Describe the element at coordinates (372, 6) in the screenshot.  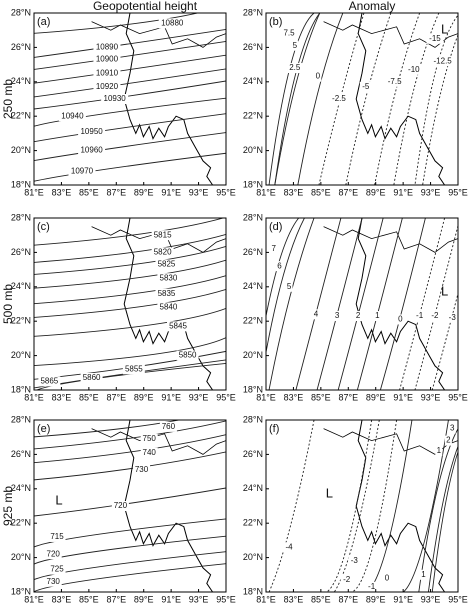
I see `column-header: Anomaly` at that location.